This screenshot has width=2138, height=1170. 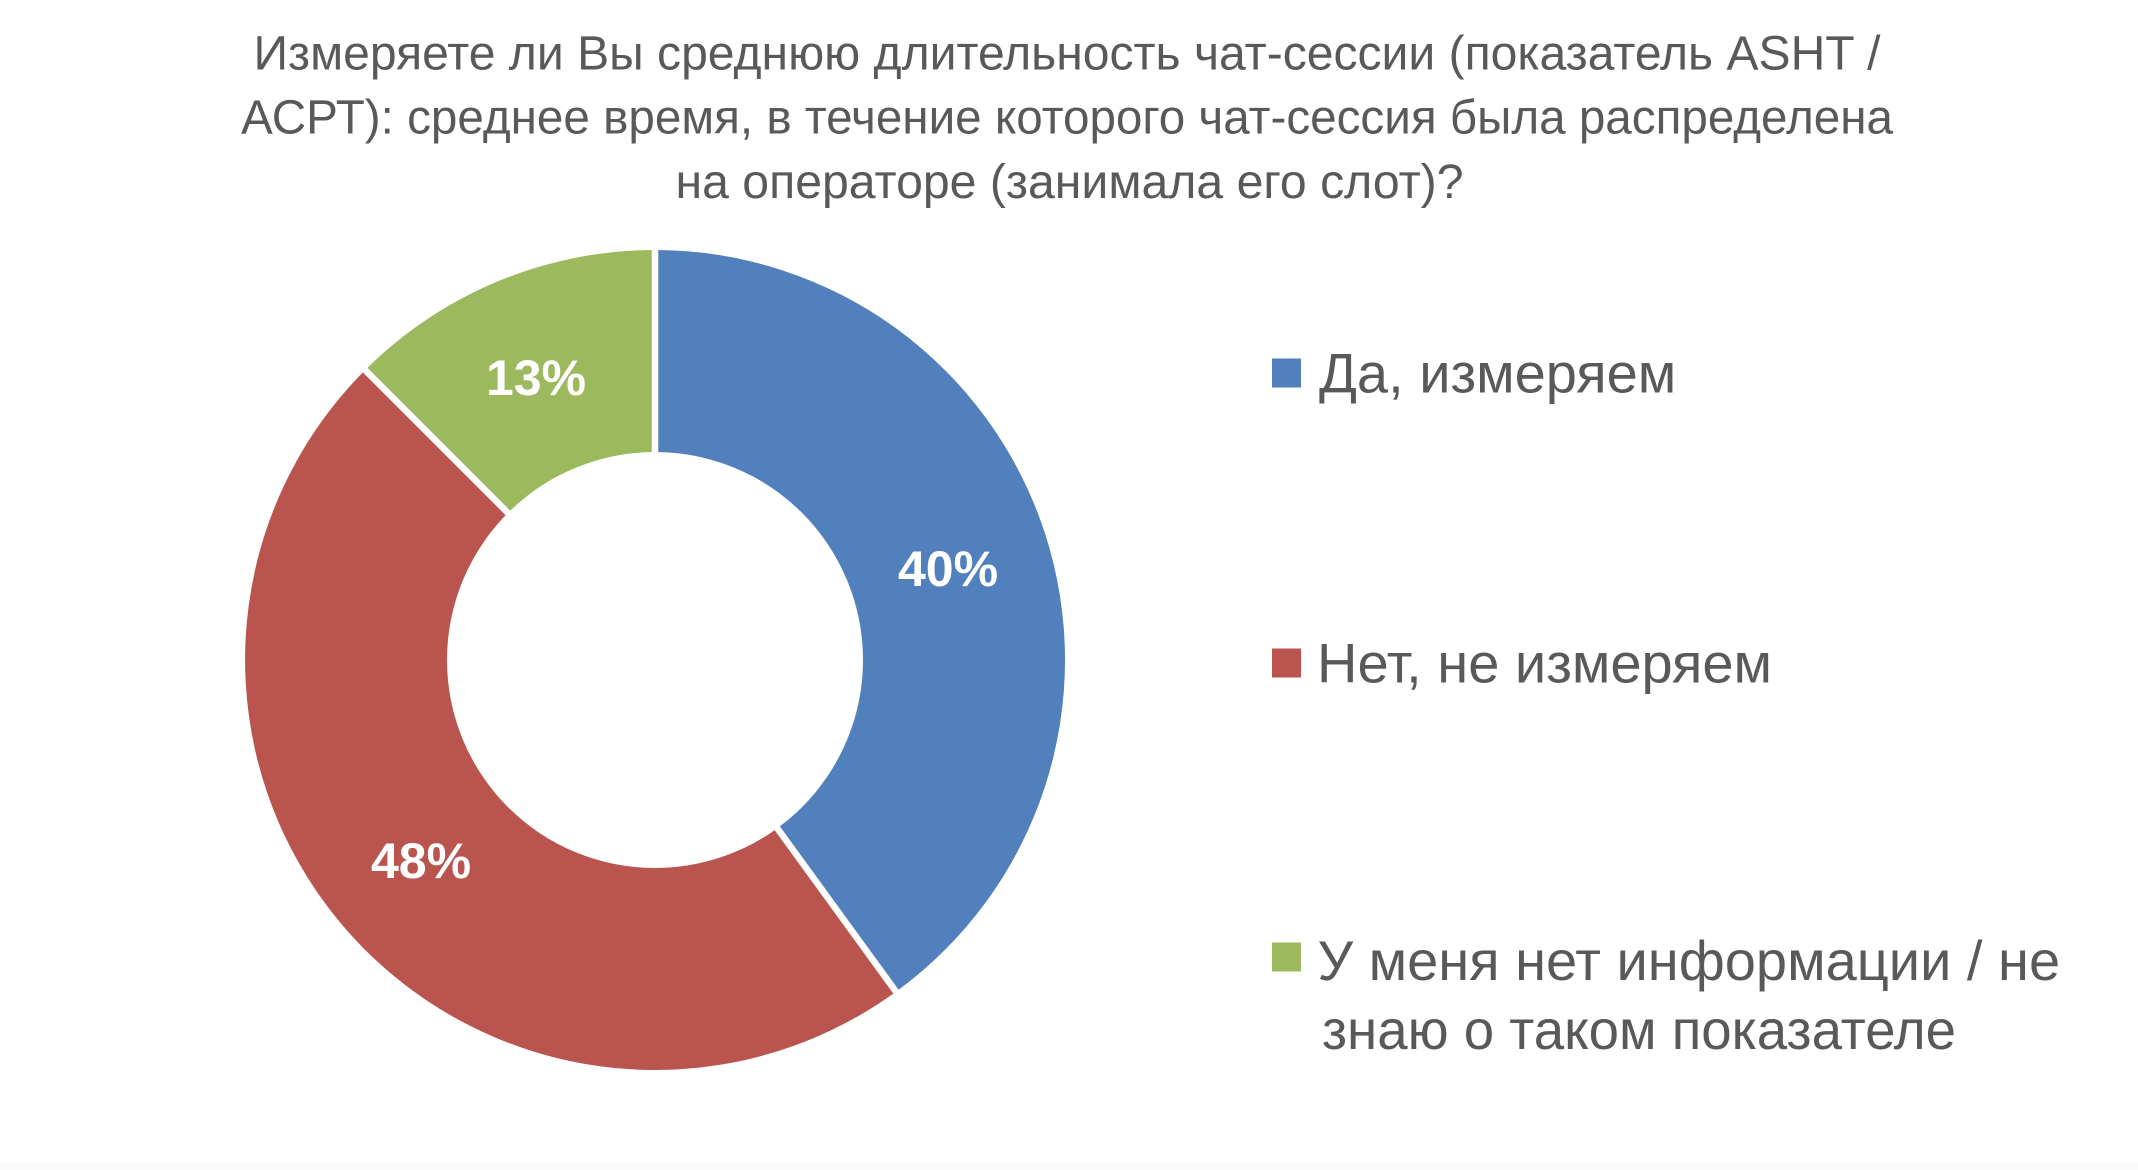 What do you see at coordinates (1689, 960) in the screenshot?
I see `svg-text: У меня нет информации / не` at bounding box center [1689, 960].